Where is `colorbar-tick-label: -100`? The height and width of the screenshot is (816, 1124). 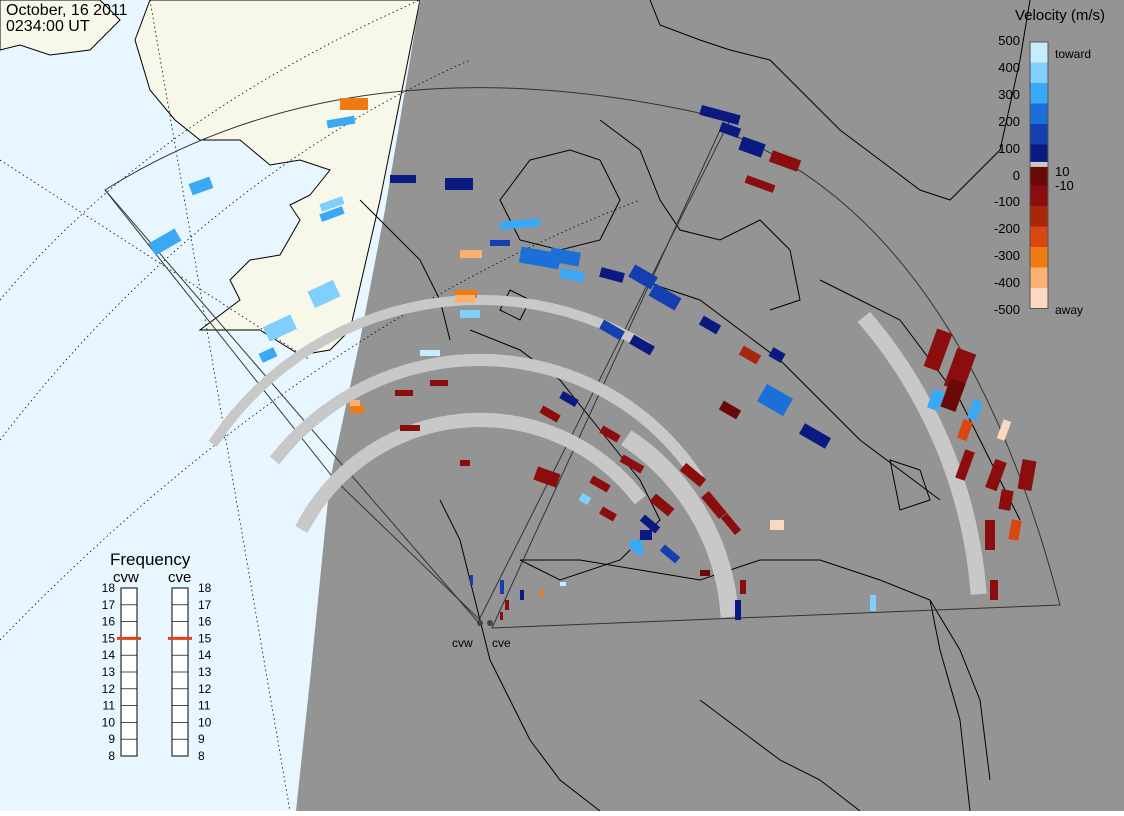 colorbar-tick-label: -100 is located at coordinates (1007, 201).